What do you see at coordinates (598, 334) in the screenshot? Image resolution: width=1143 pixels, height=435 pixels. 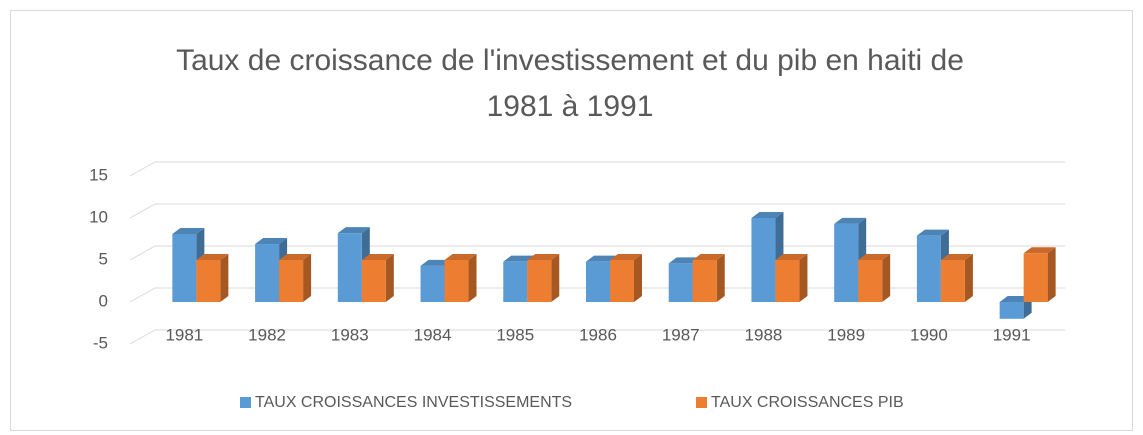 I see `x-tick-label: 1986` at bounding box center [598, 334].